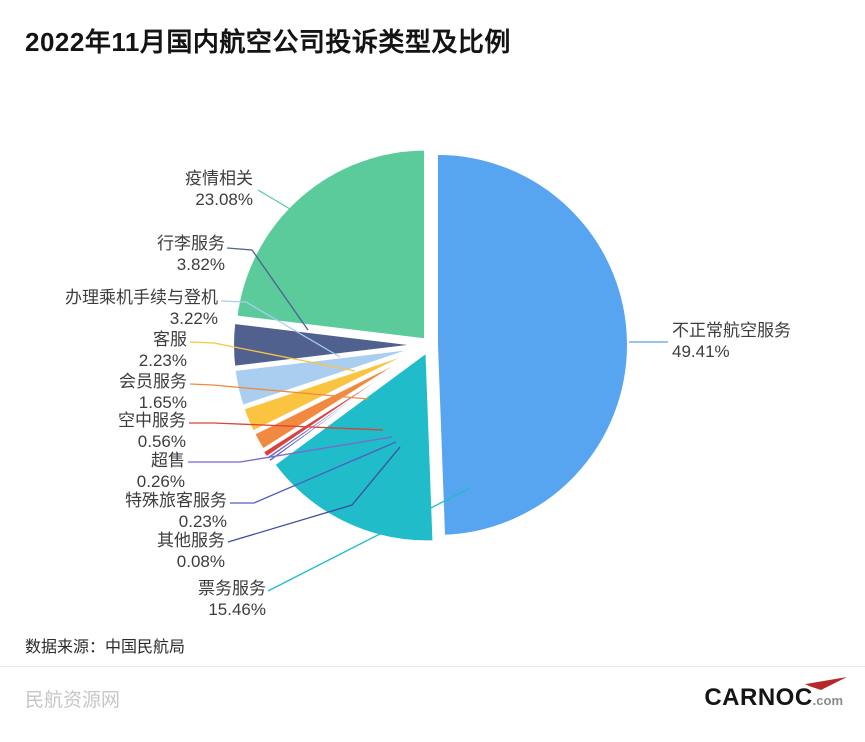  What do you see at coordinates (105, 647) in the screenshot?
I see `source-note: 数据来源：中国民航局` at bounding box center [105, 647].